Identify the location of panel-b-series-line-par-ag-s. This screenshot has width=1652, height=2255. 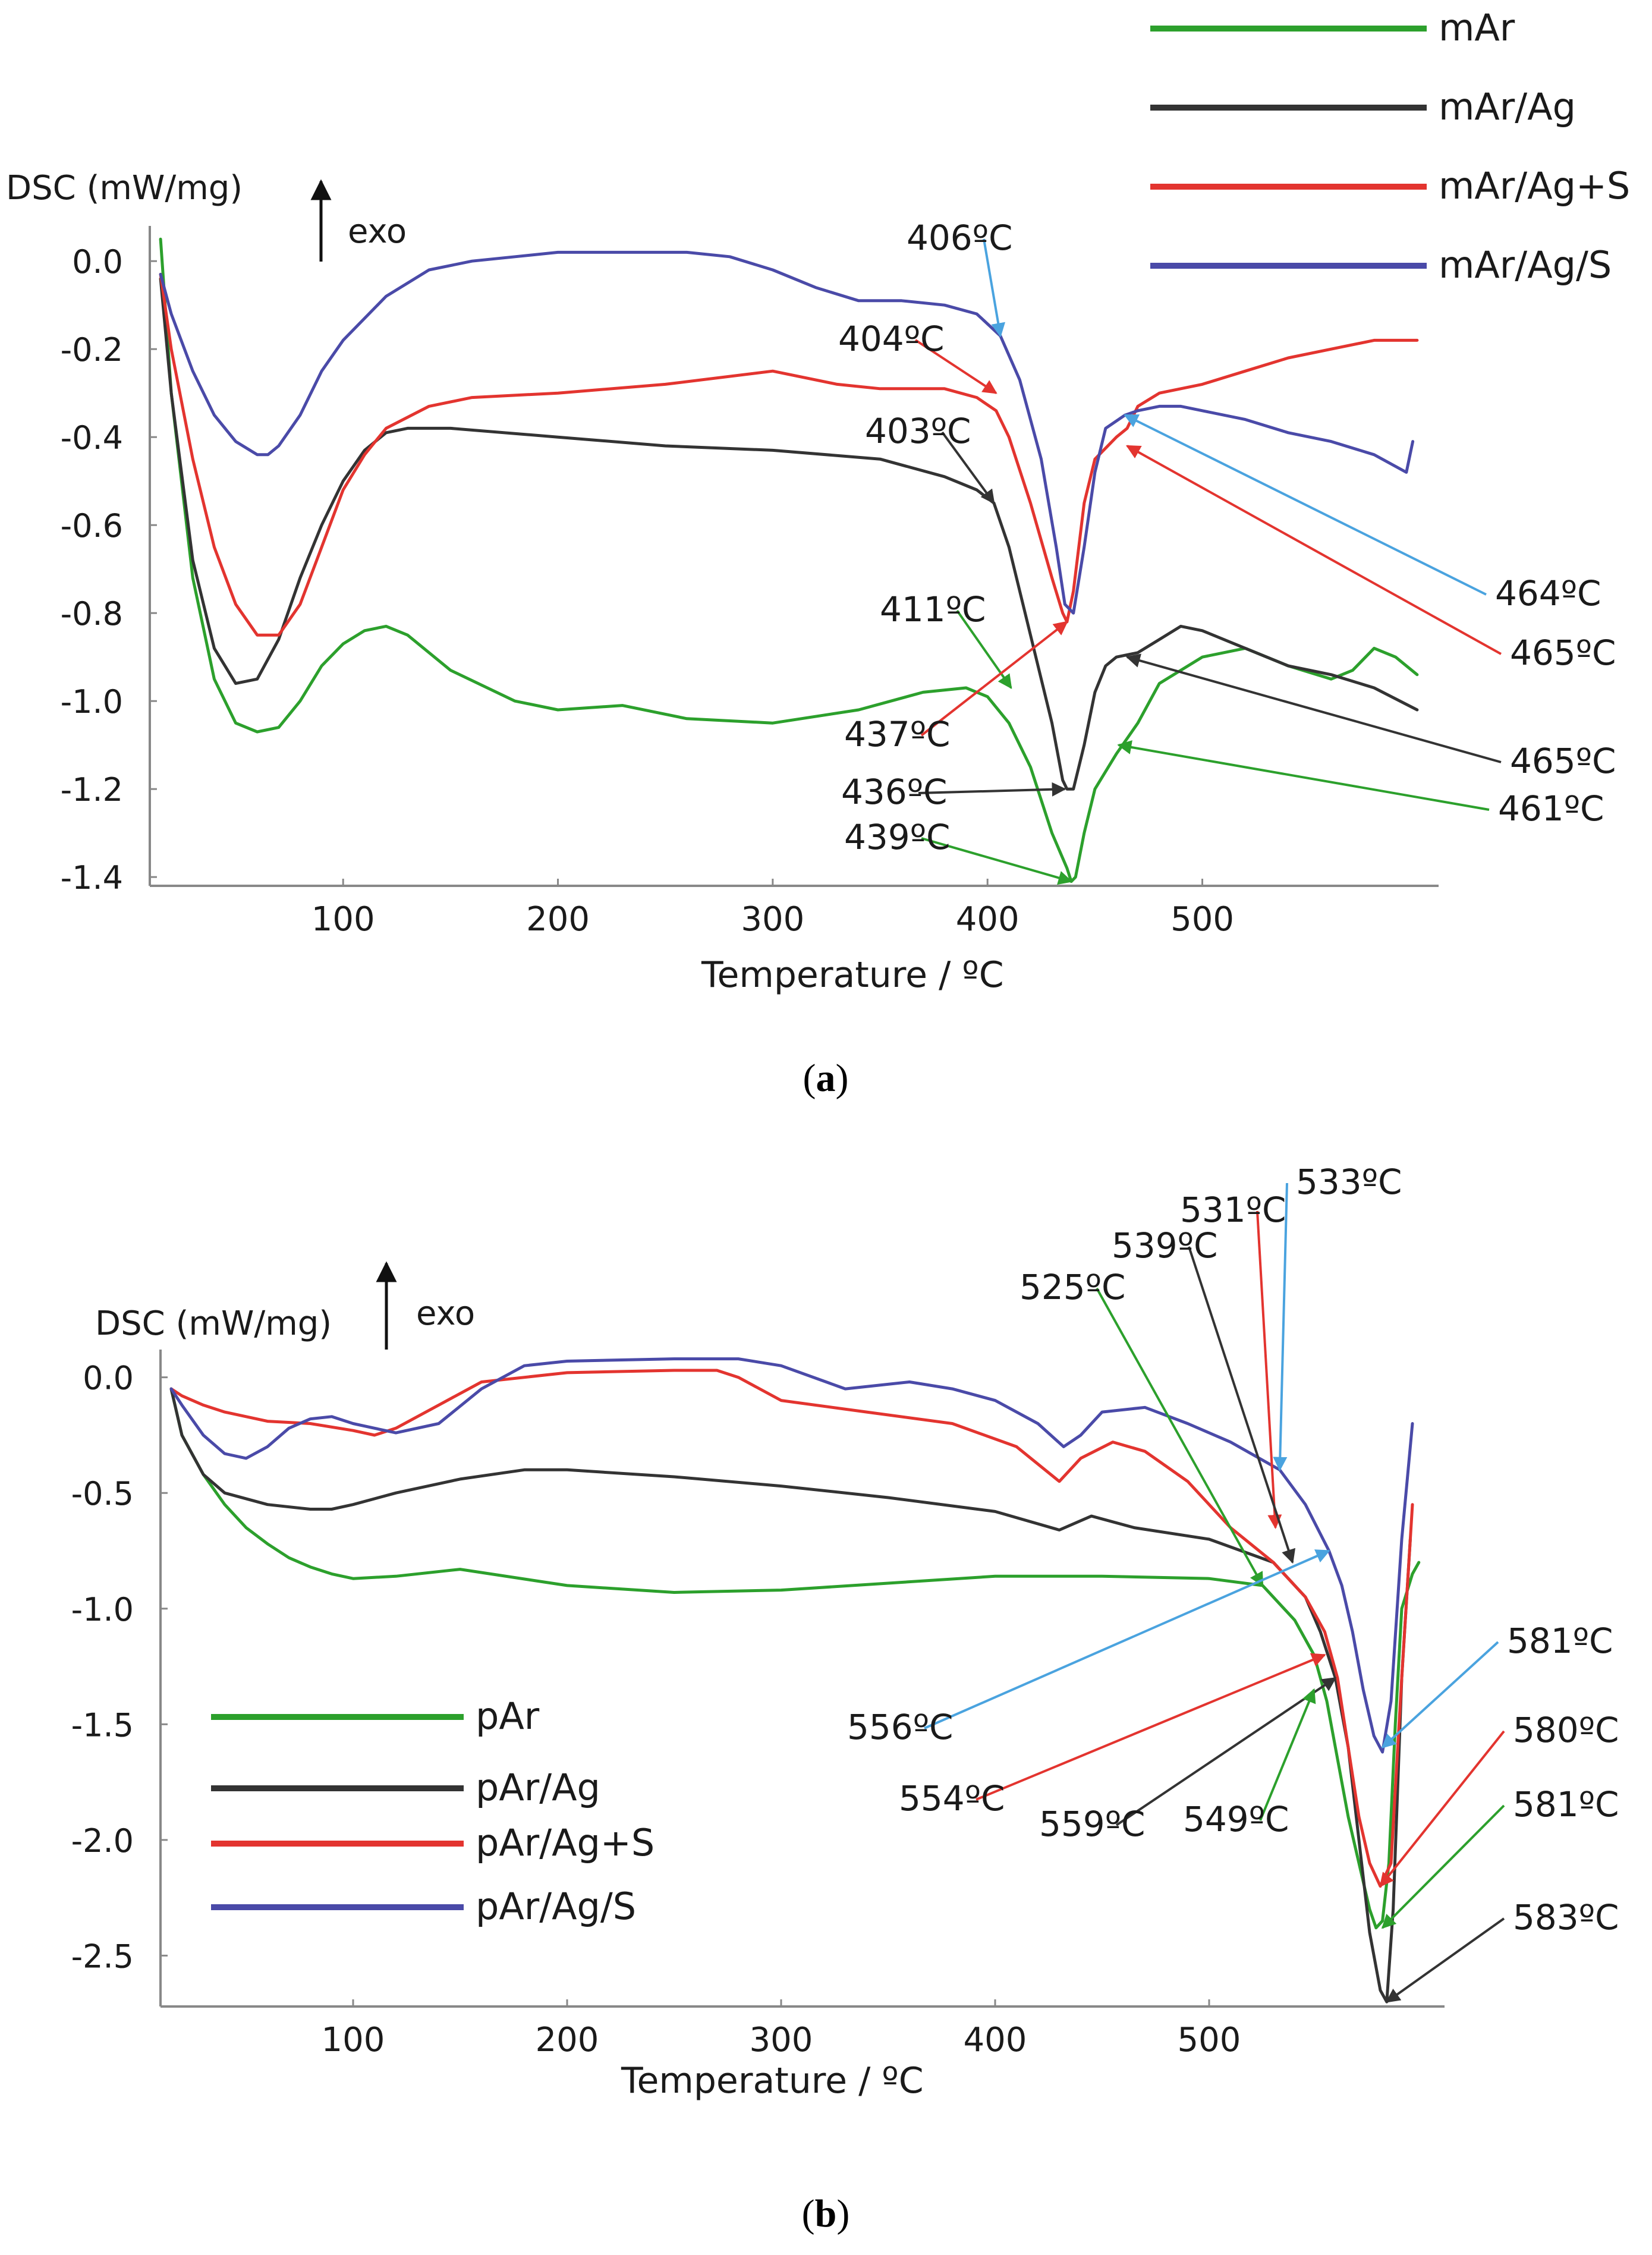
(791, 1556).